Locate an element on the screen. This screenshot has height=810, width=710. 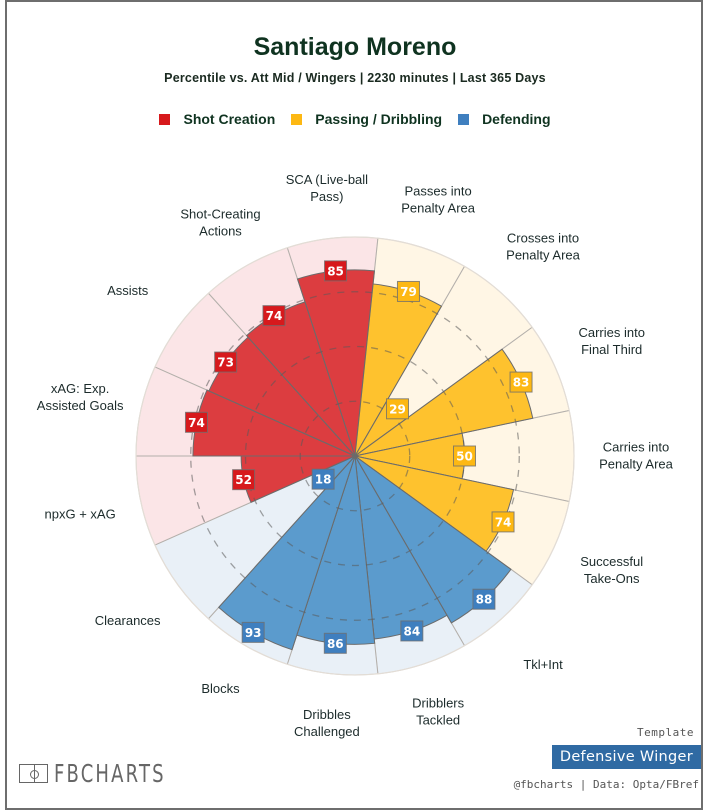
axis-label-line: Dribbles is located at coordinates (327, 714).